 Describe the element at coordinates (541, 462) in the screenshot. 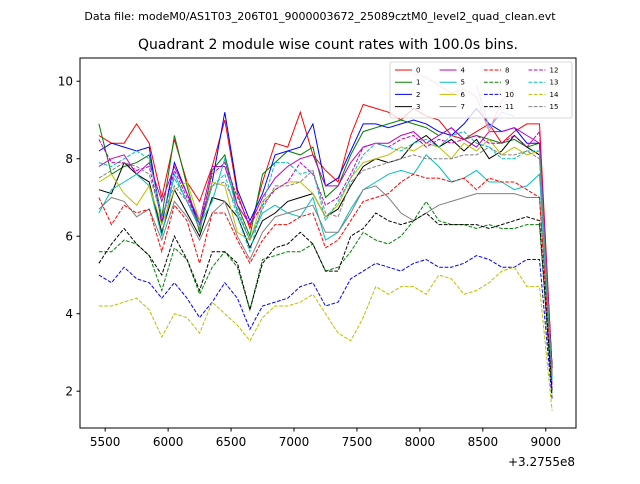

I see `x-offset-label: +3.2755e8` at that location.